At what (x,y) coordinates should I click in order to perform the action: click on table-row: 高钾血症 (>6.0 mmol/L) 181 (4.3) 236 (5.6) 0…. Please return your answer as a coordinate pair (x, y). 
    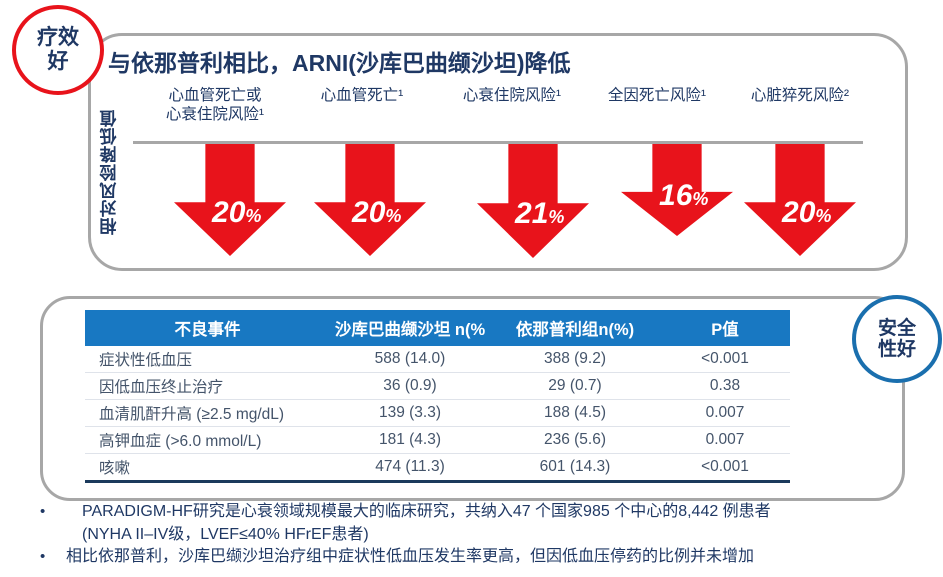
    Looking at the image, I should click on (437, 440).